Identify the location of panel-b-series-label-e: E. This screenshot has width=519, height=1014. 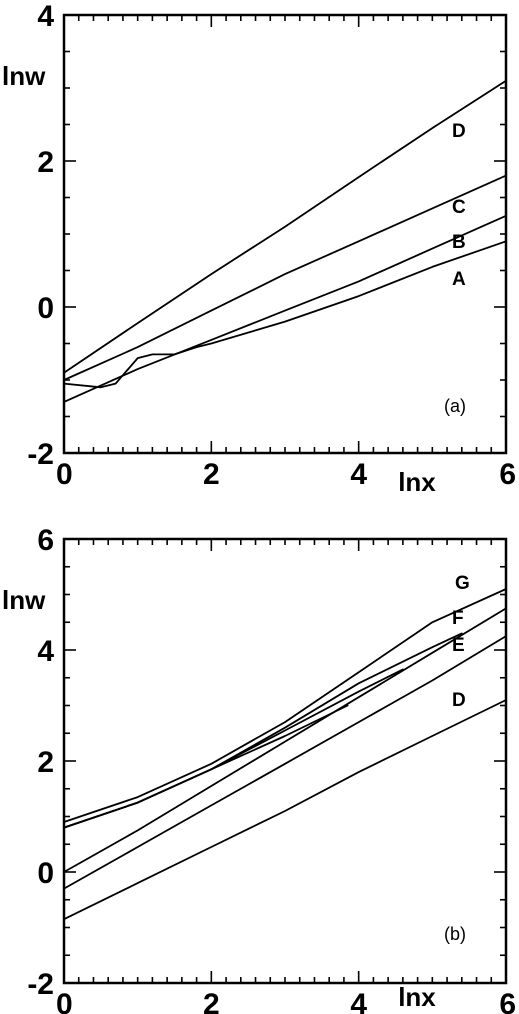
(458, 645).